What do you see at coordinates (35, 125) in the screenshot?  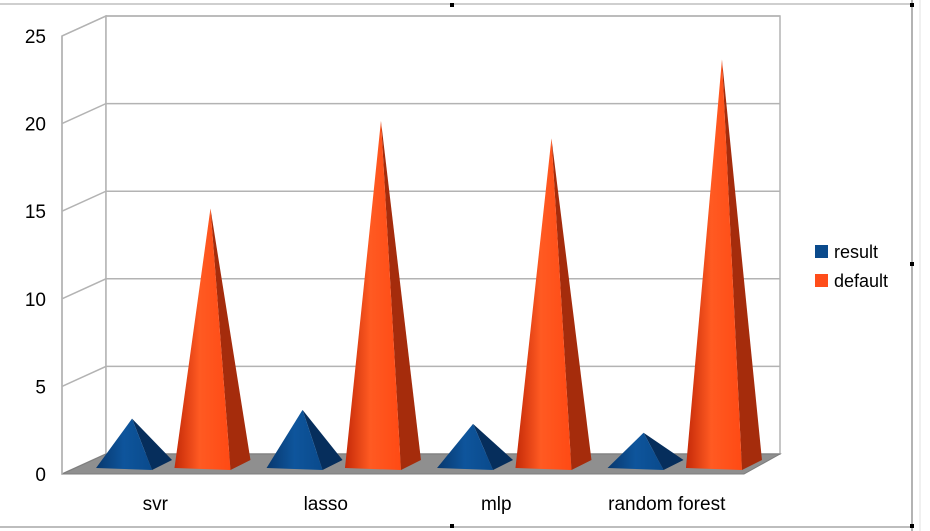 I see `y-tick-label: 20` at bounding box center [35, 125].